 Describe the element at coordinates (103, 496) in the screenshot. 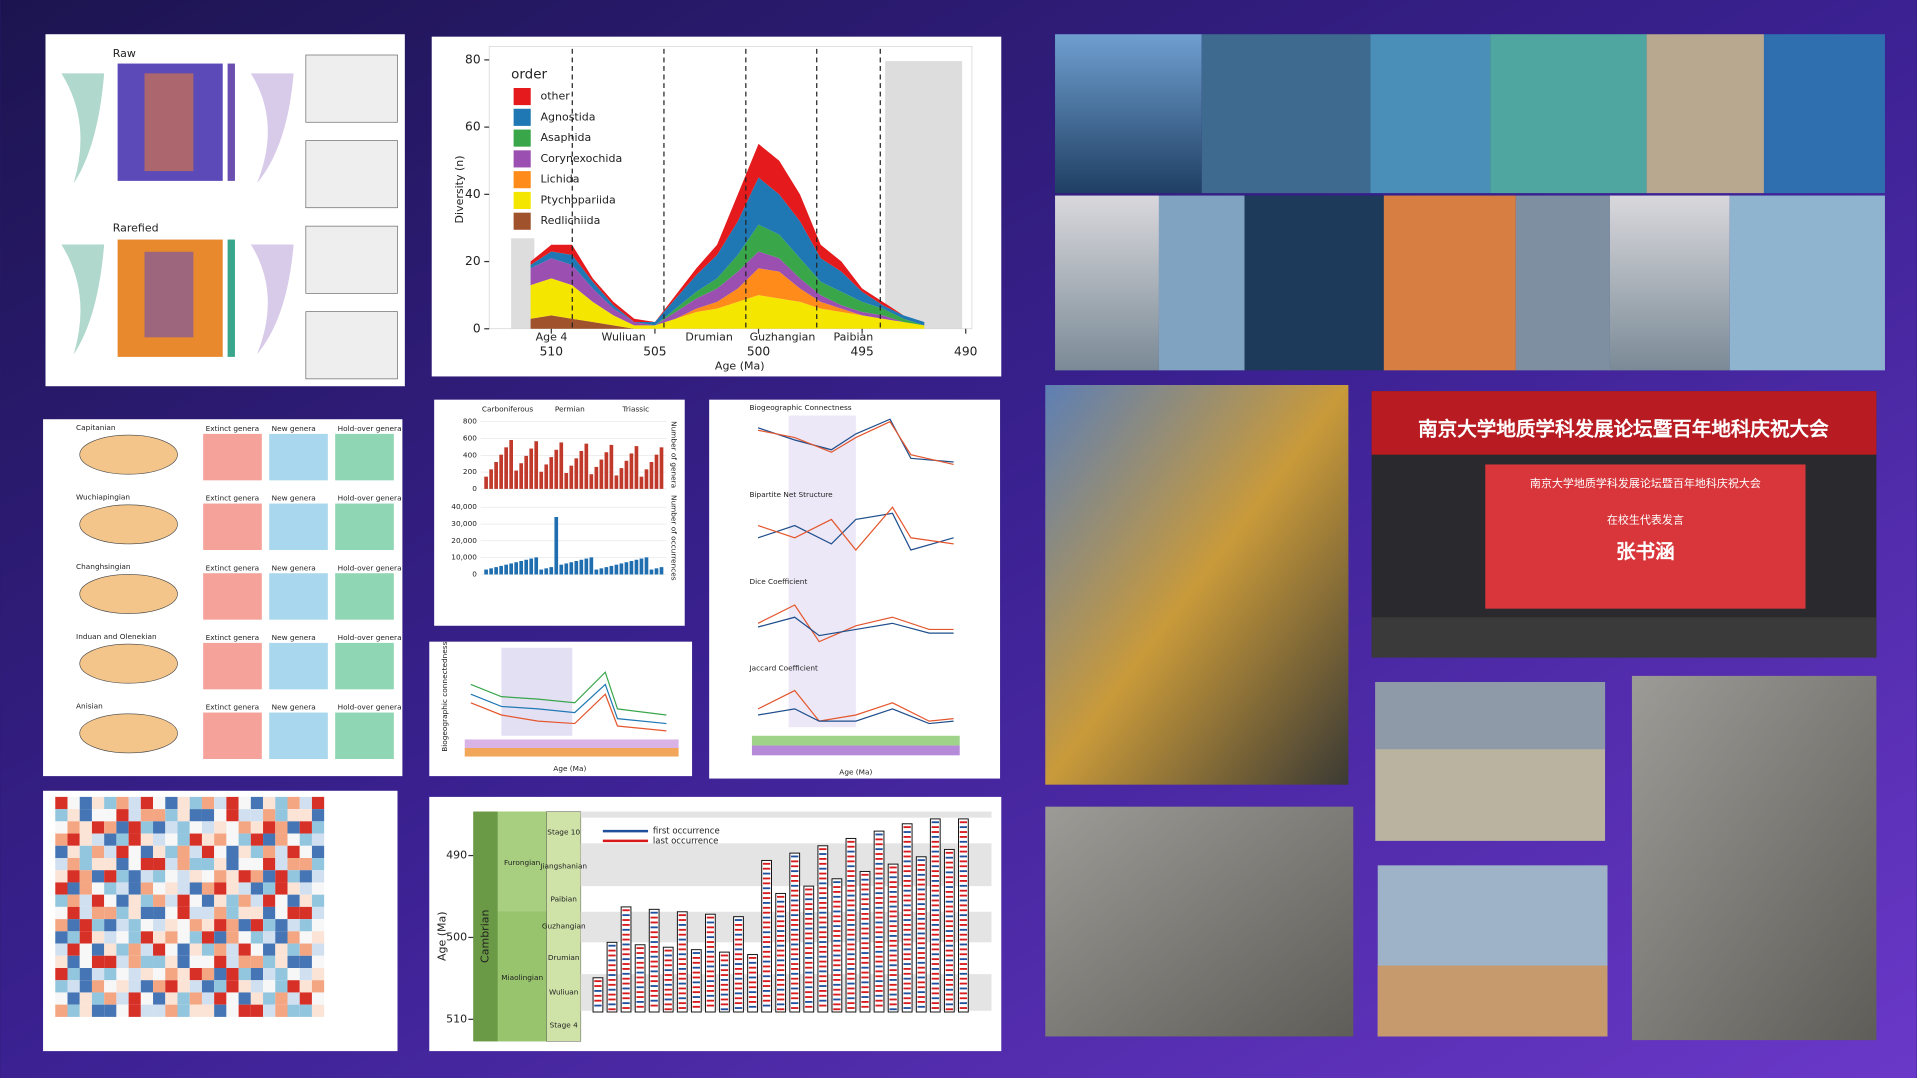

I see `period-label: Wuchiapingian` at that location.